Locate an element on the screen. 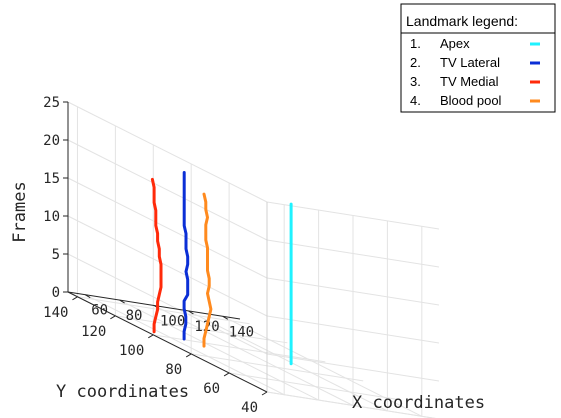 The height and width of the screenshot is (418, 561). legend-entry-number: 1. is located at coordinates (415, 43).